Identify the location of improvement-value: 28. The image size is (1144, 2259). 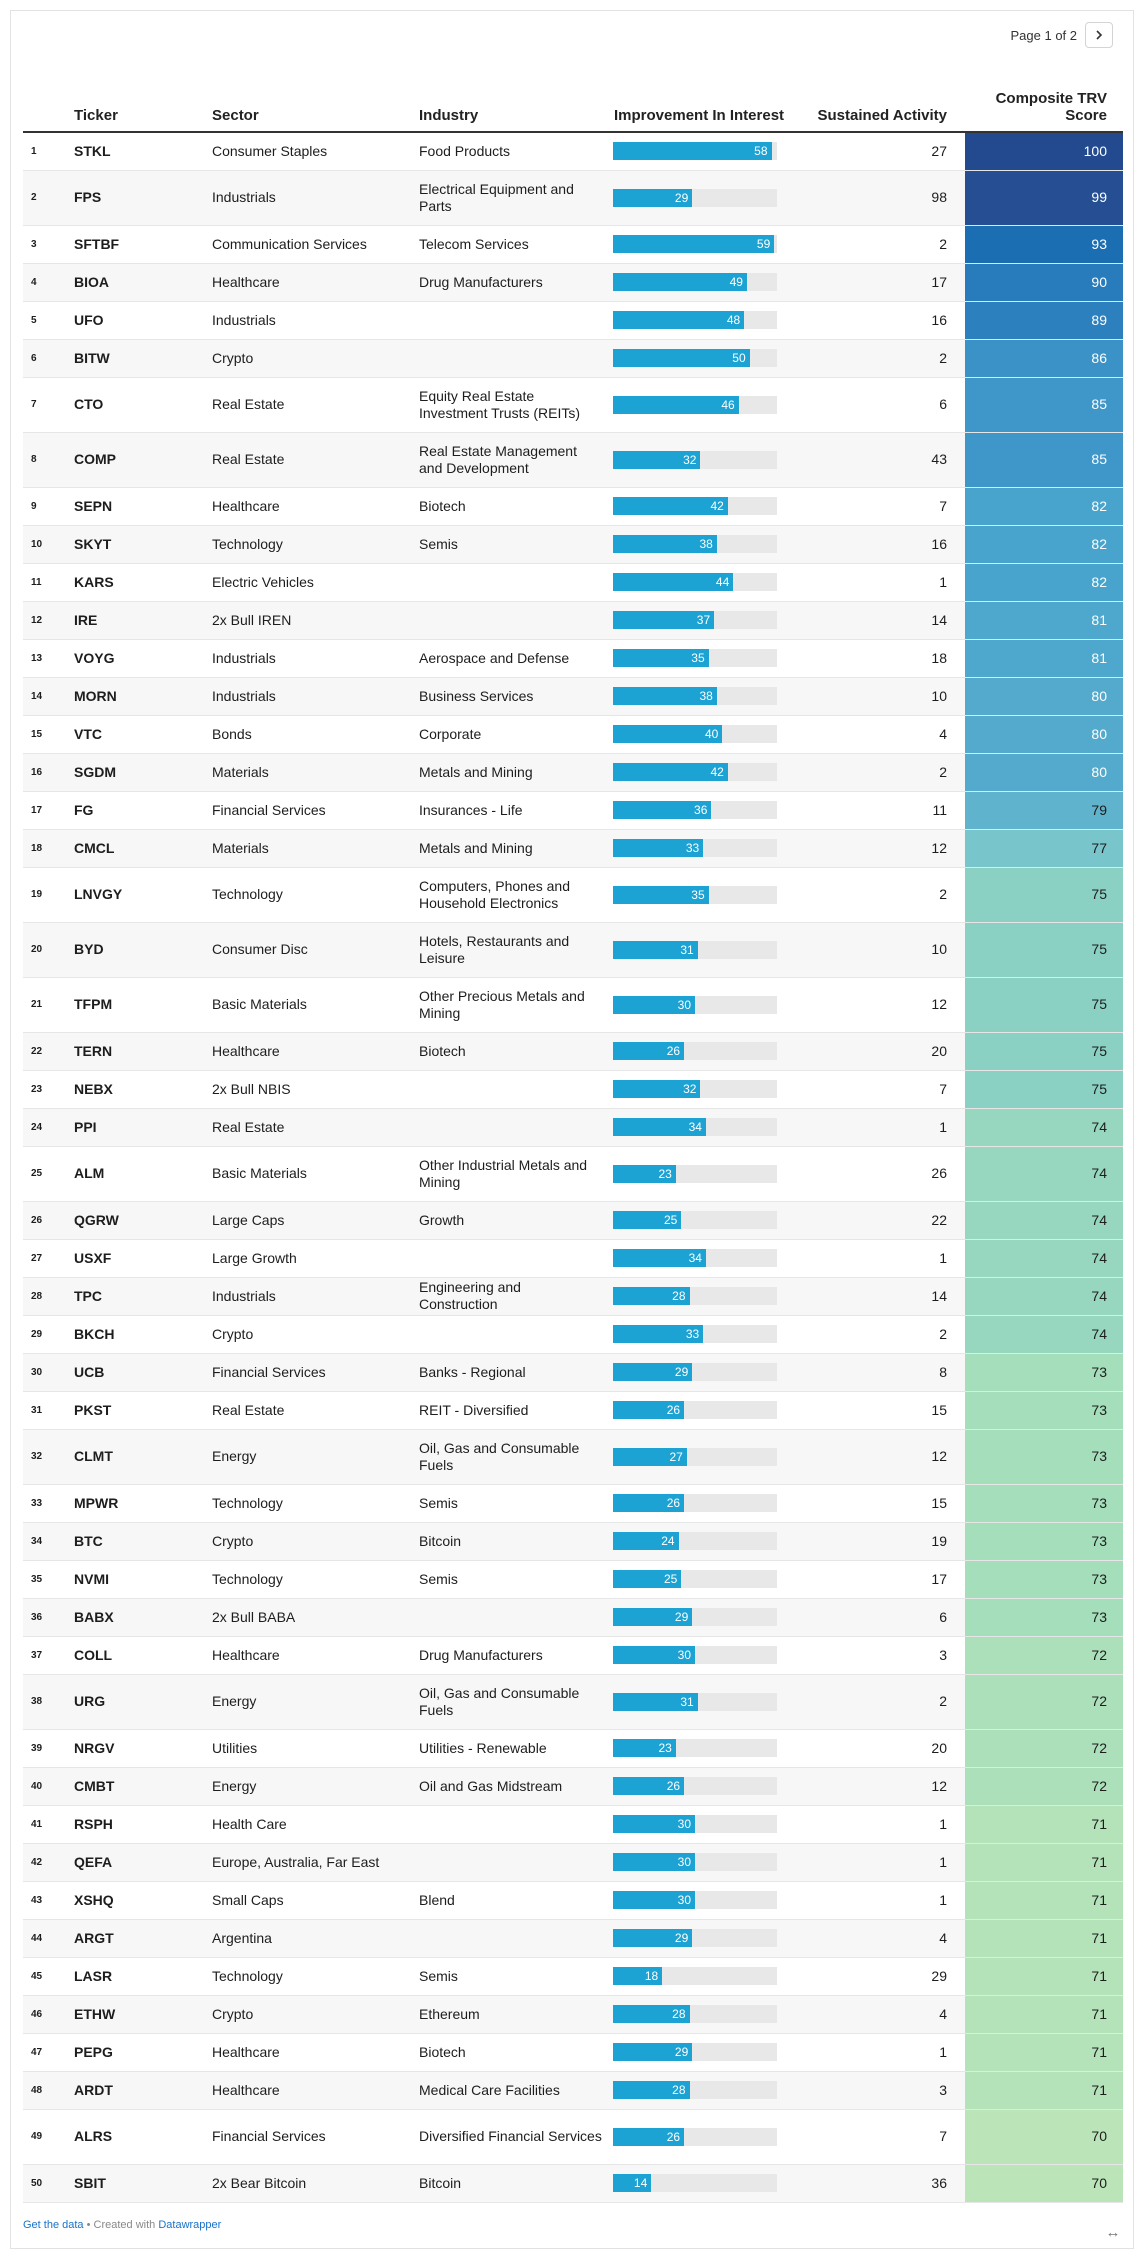
(679, 2090).